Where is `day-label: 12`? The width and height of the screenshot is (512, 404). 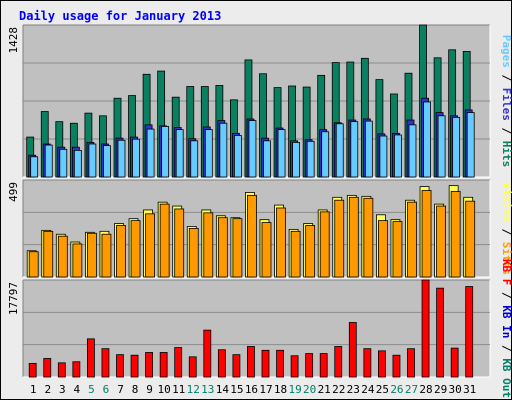 day-label: 12 is located at coordinates (193, 389).